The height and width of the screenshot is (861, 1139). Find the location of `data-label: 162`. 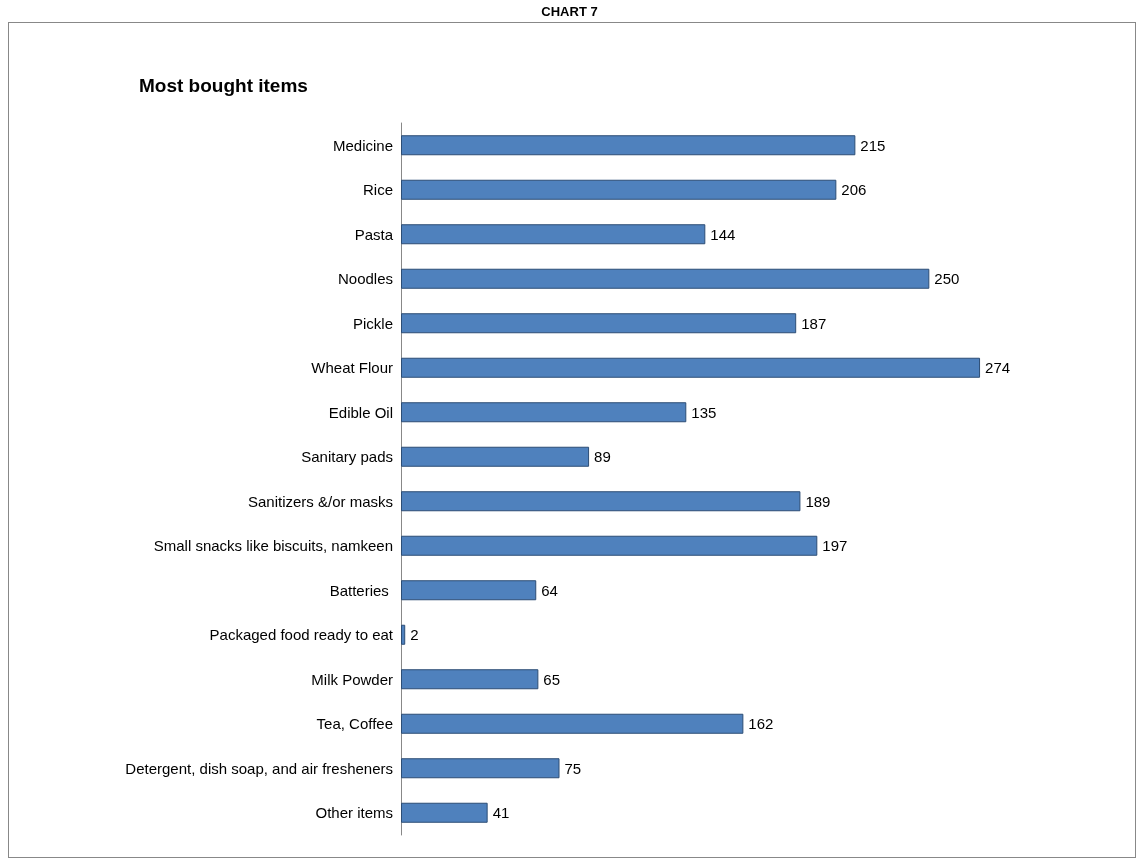

data-label: 162 is located at coordinates (761, 724).